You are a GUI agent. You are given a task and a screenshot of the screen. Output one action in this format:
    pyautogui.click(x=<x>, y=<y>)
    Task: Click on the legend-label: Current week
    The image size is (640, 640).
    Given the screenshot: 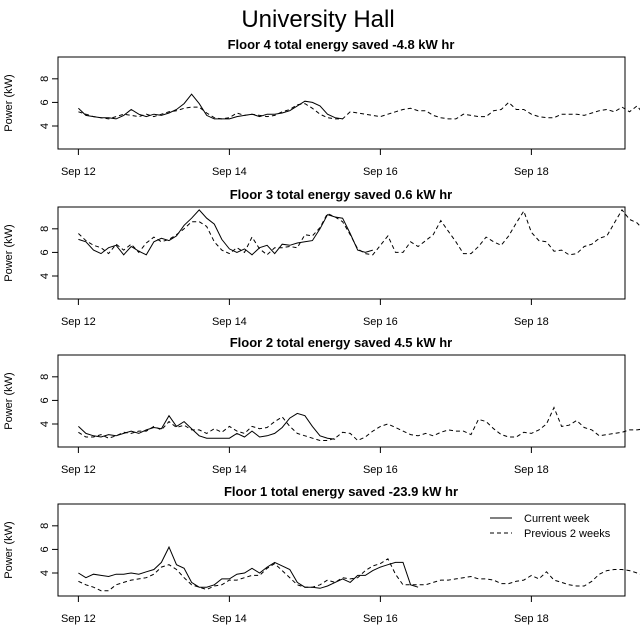 What is the action you would take?
    pyautogui.click(x=557, y=519)
    